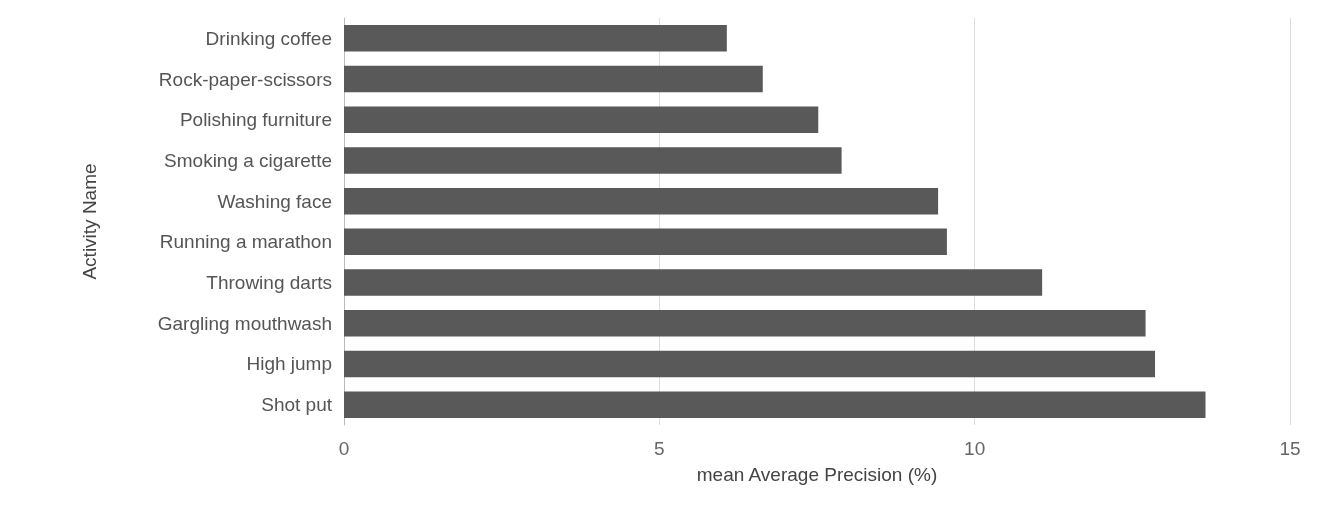 This screenshot has height=523, width=1324. Describe the element at coordinates (817, 474) in the screenshot. I see `x-axis-title: mean Average Precision (%)` at that location.